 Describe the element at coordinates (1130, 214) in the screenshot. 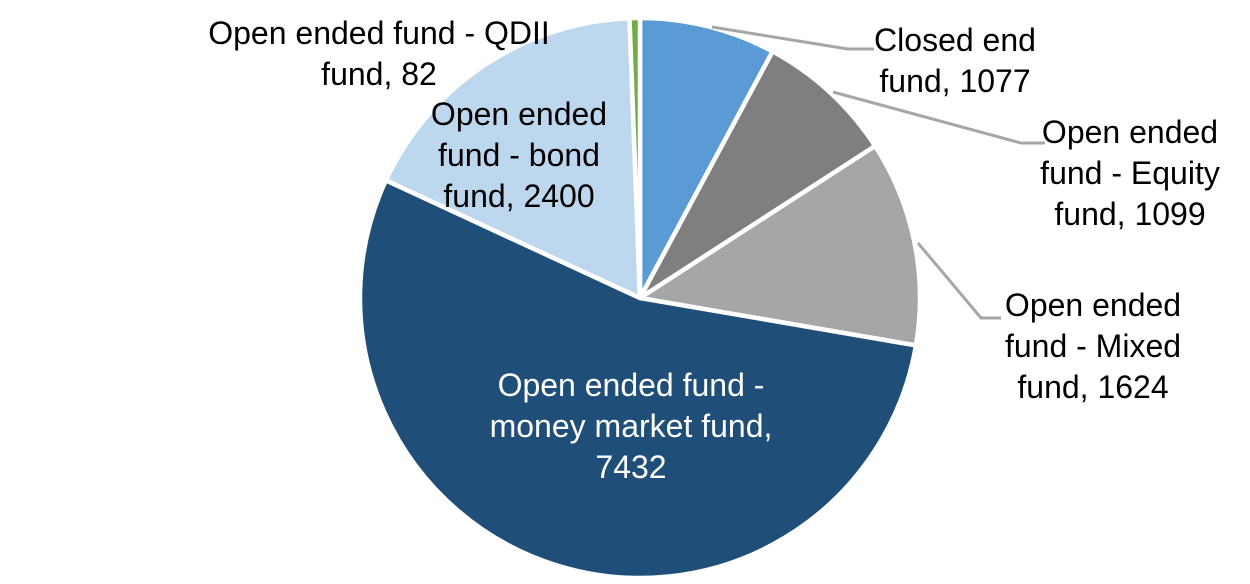

I see `data-label-line: fund, 1099` at that location.